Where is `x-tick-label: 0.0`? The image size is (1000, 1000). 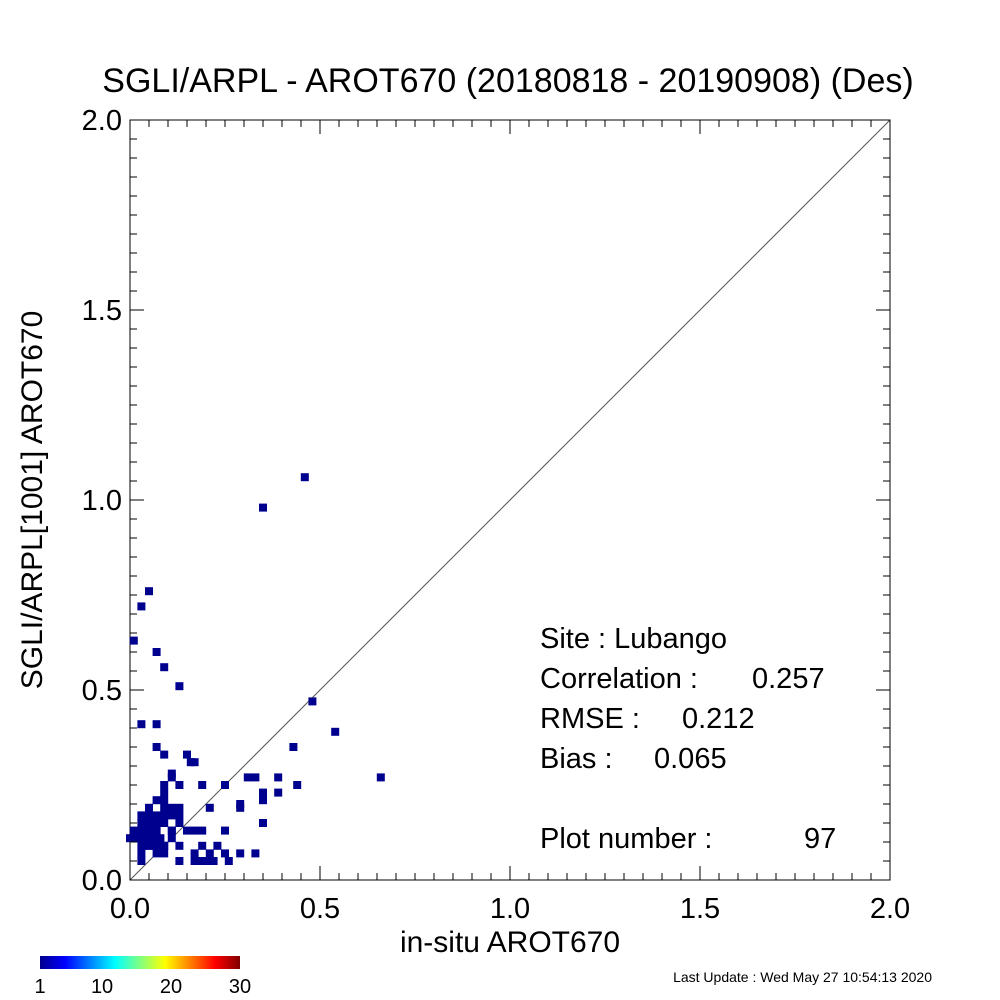
x-tick-label: 0.0 is located at coordinates (130, 909).